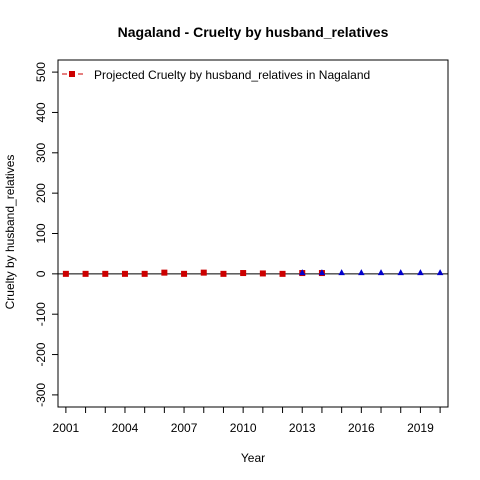 This screenshot has height=480, width=480. What do you see at coordinates (41, 193) in the screenshot?
I see `y-tick-label: 200` at bounding box center [41, 193].